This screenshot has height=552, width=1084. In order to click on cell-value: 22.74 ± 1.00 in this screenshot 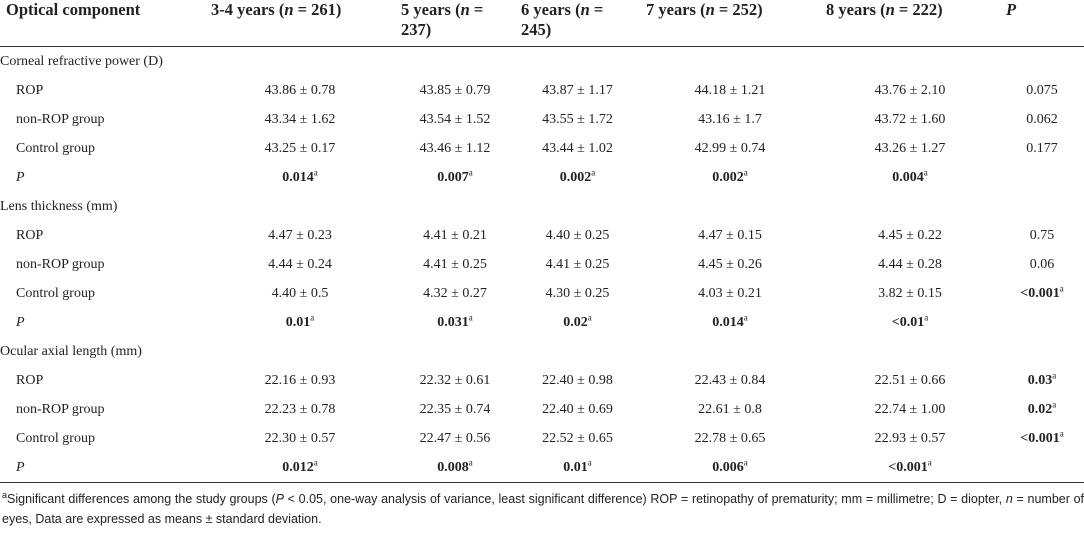, I will do `click(910, 409)`.